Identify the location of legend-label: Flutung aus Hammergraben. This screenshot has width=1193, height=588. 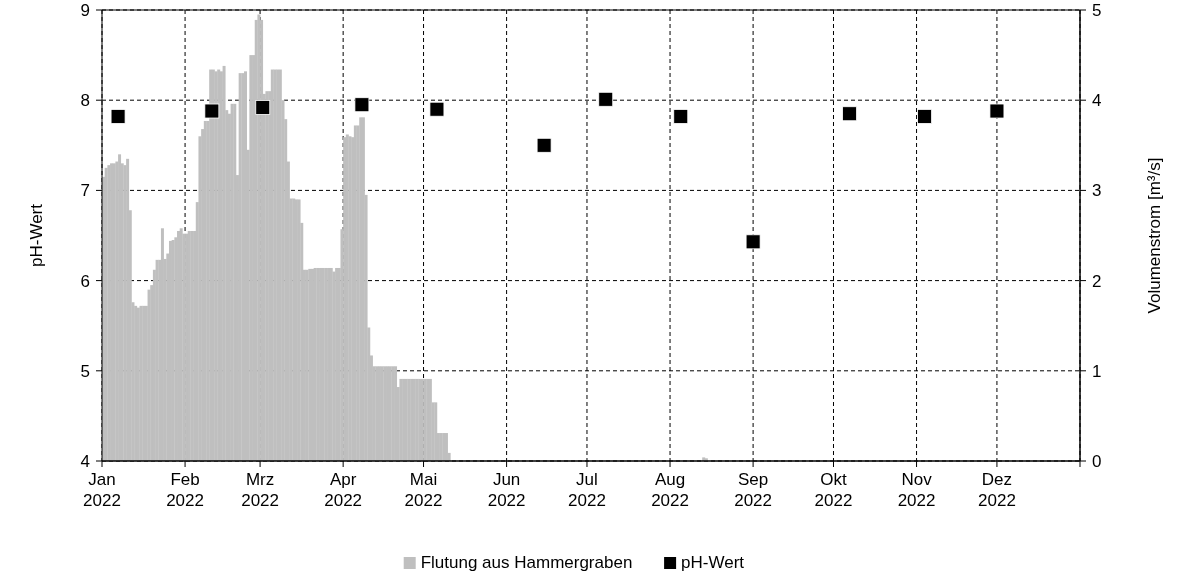
(526, 562).